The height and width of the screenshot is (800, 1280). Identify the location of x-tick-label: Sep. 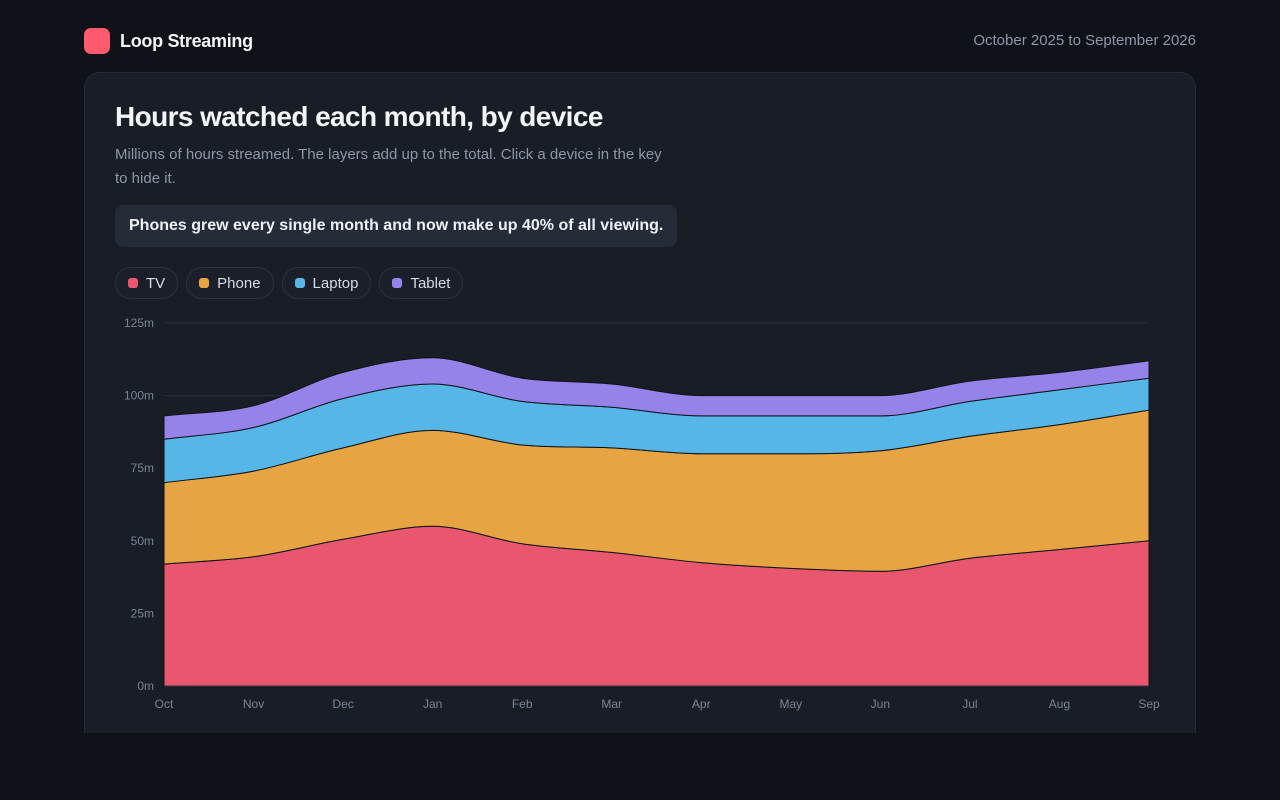
(1149, 704).